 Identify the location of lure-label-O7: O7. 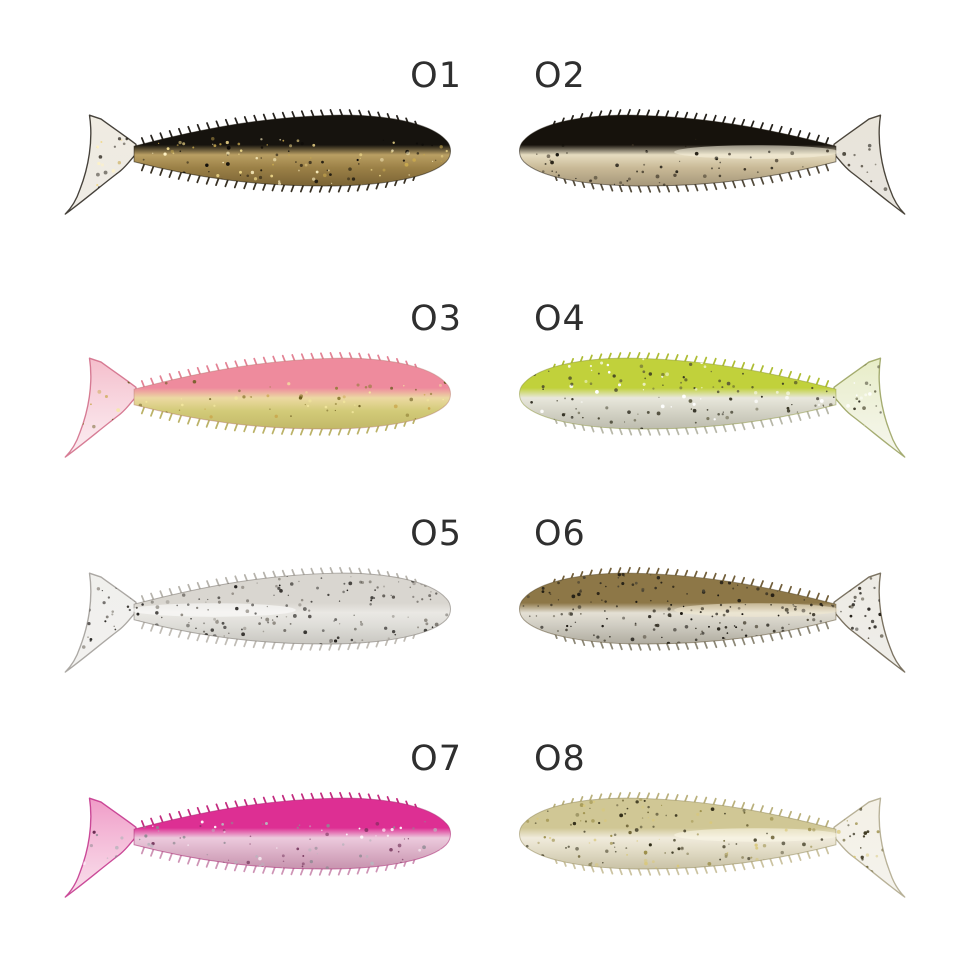
(436, 759).